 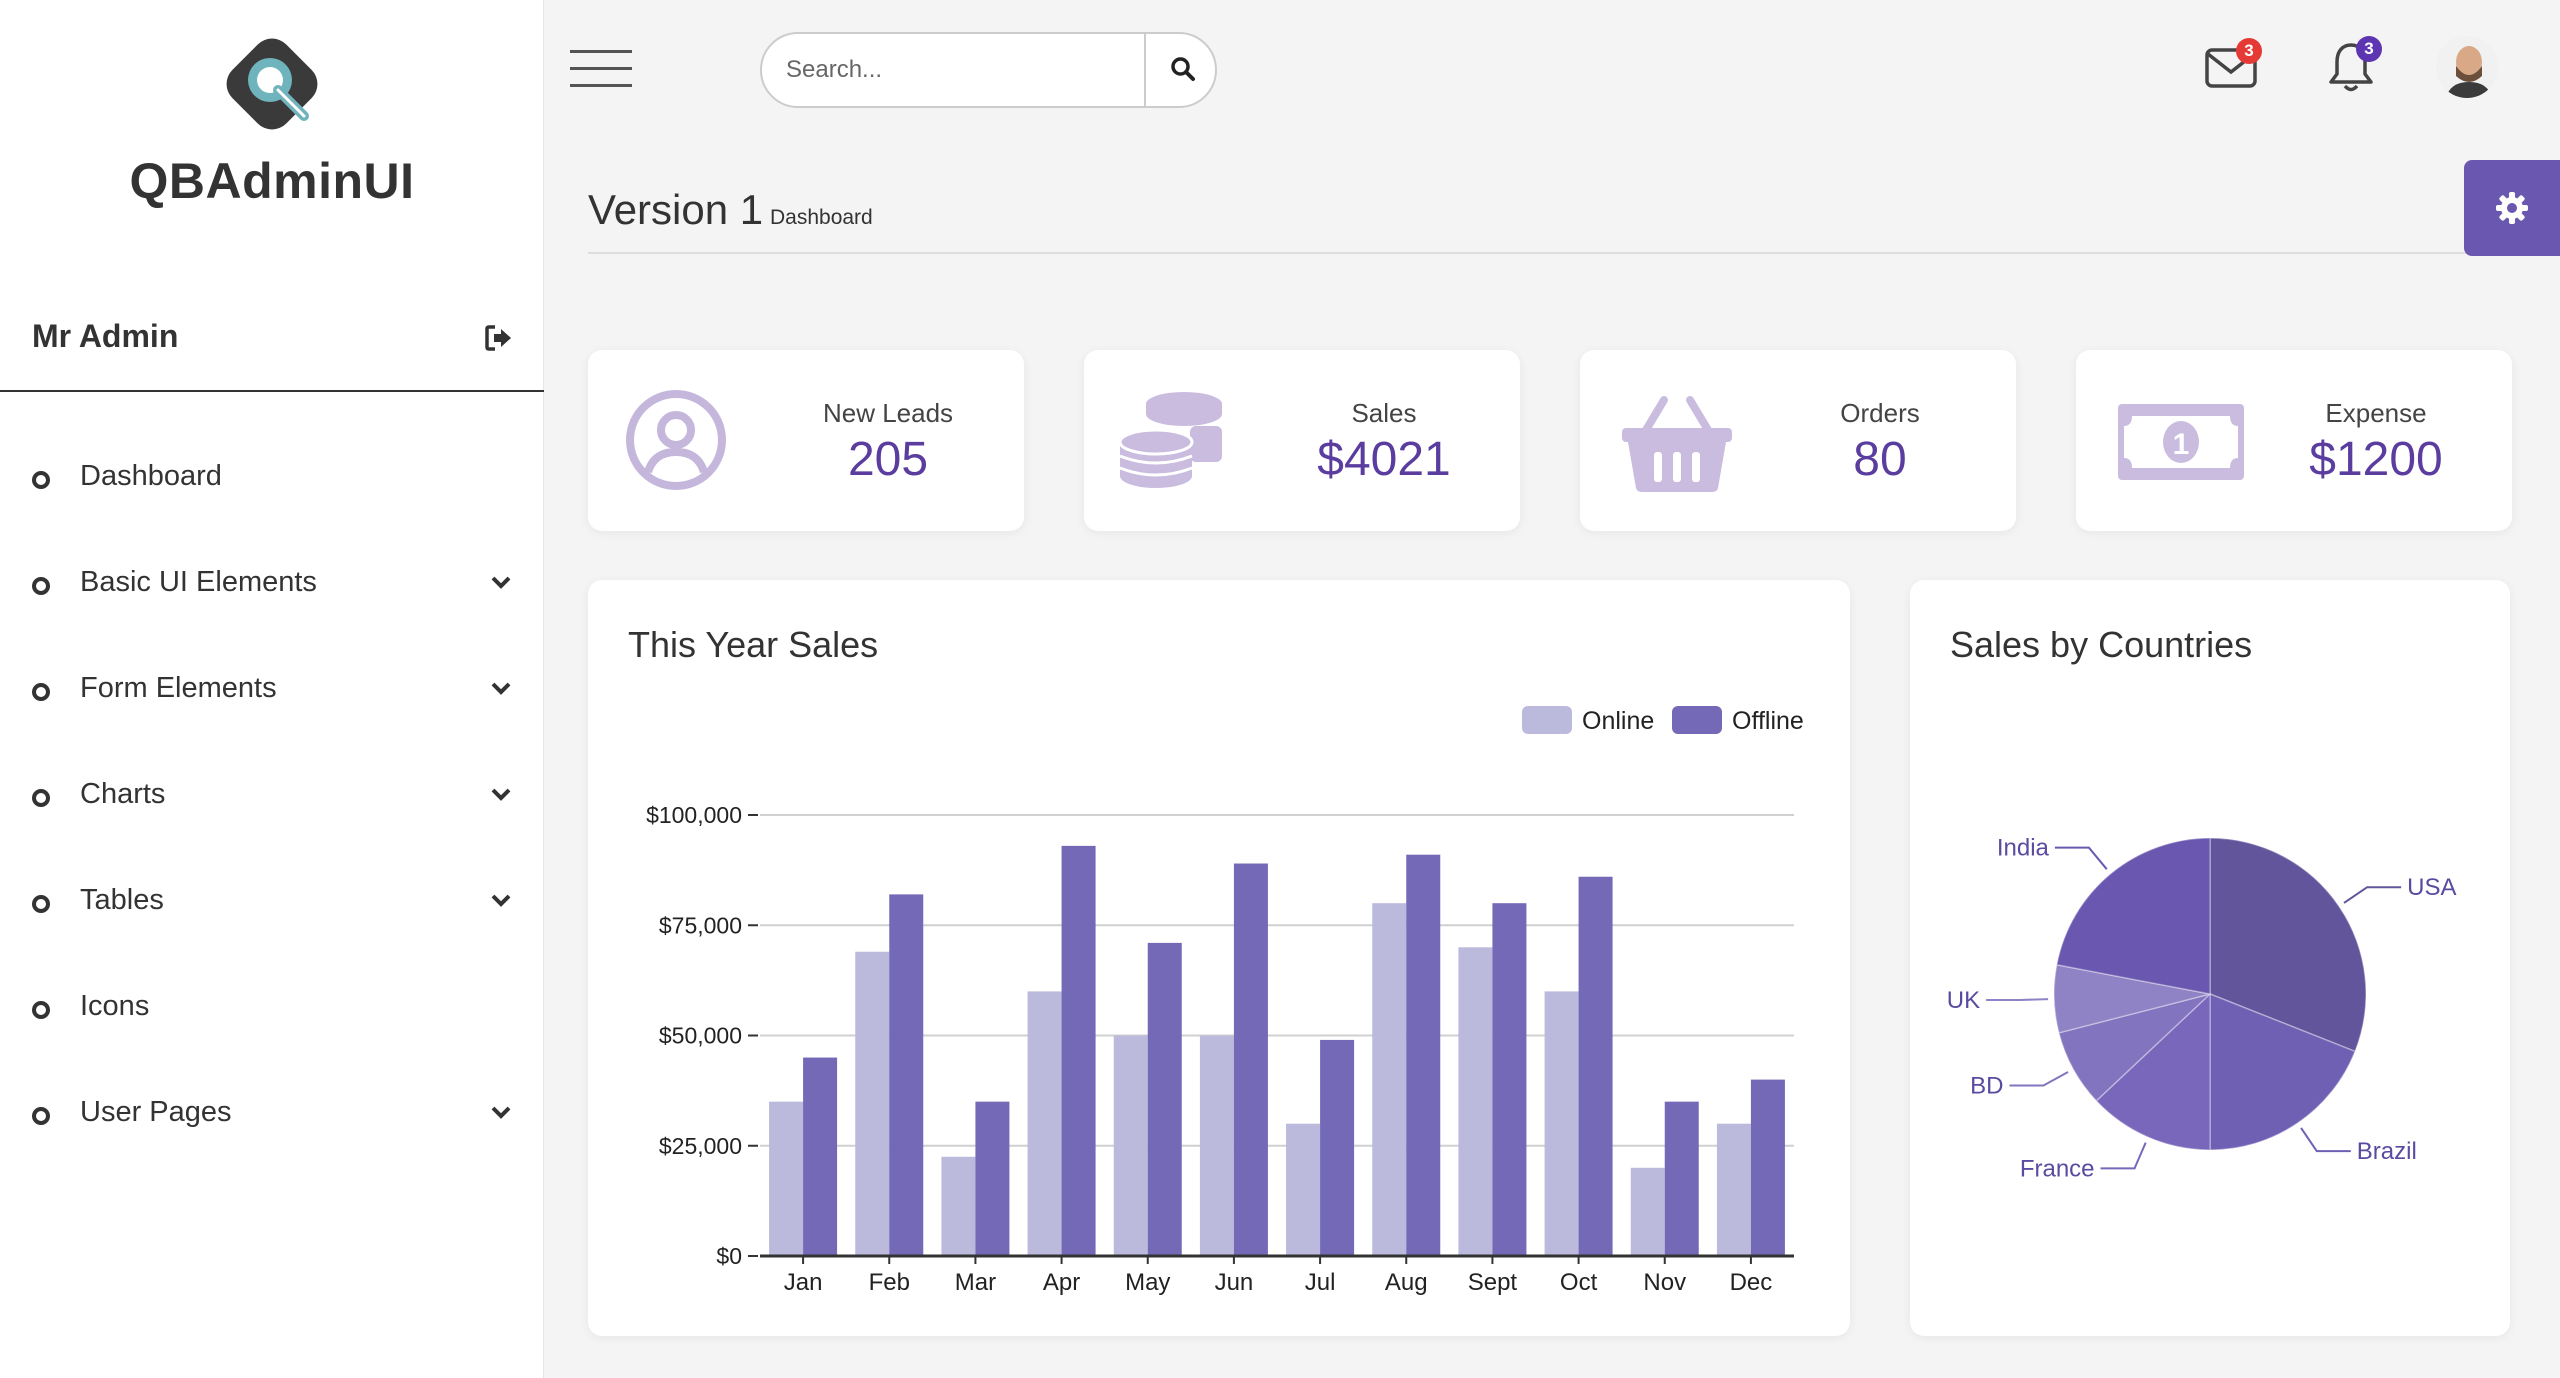 What do you see at coordinates (122, 900) in the screenshot?
I see `sidebar-item-label: Tables` at bounding box center [122, 900].